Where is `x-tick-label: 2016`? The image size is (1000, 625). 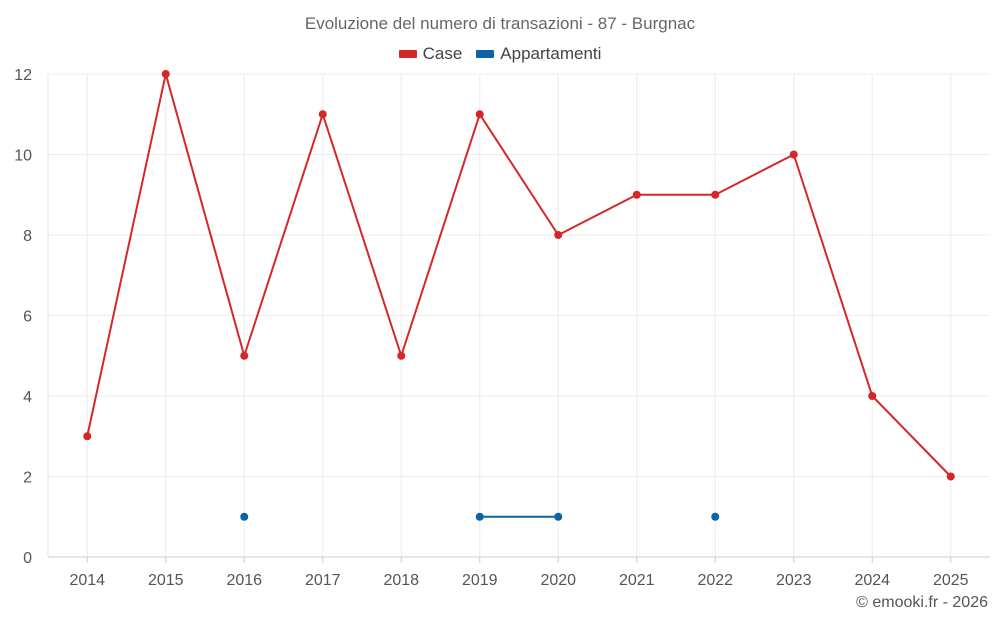 x-tick-label: 2016 is located at coordinates (244, 580).